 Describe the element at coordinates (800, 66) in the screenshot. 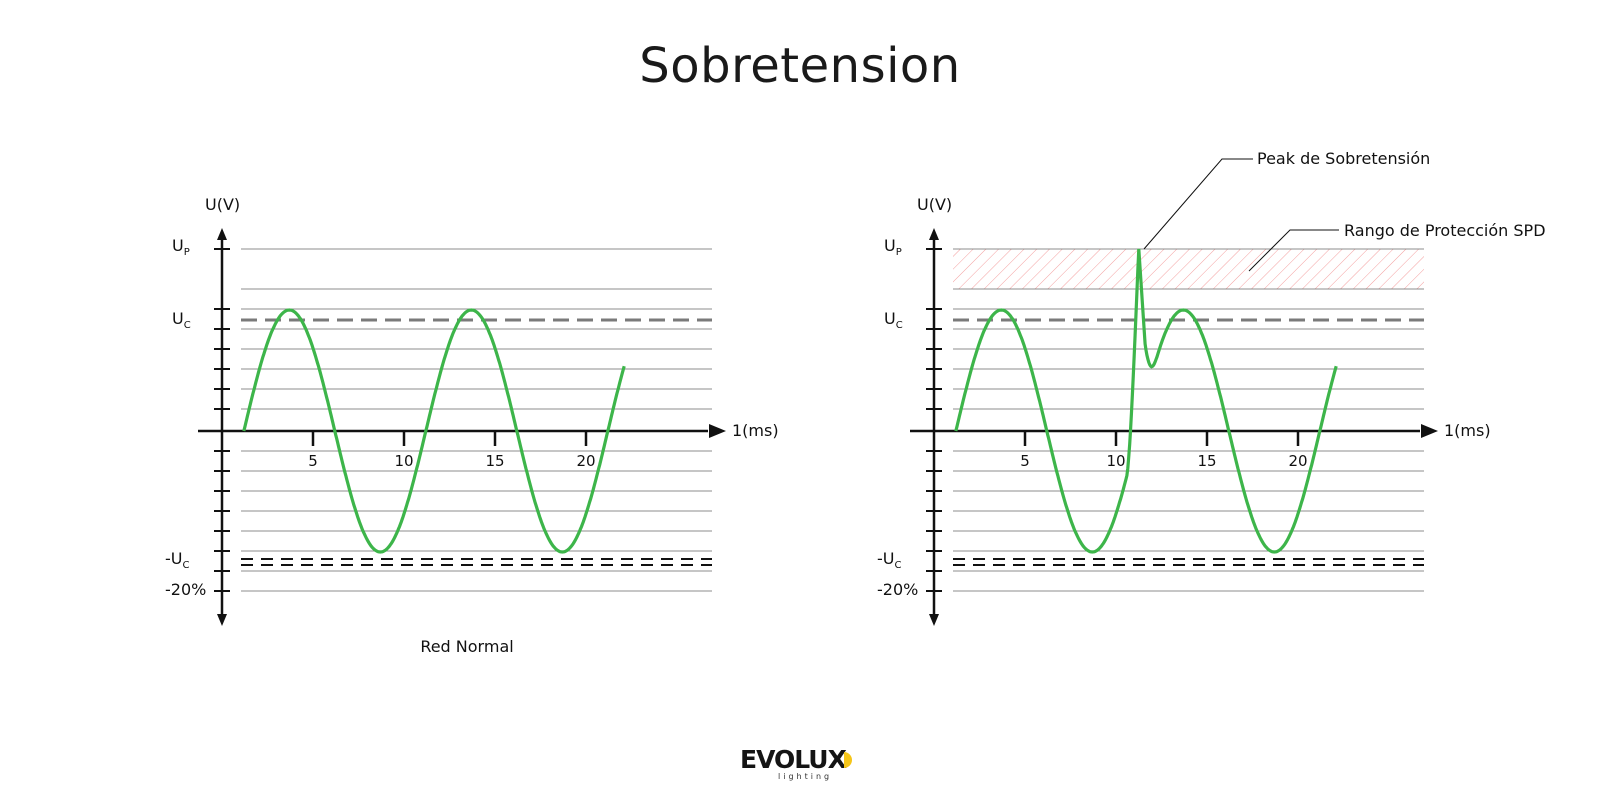

I see `page-title: Sobretension` at that location.